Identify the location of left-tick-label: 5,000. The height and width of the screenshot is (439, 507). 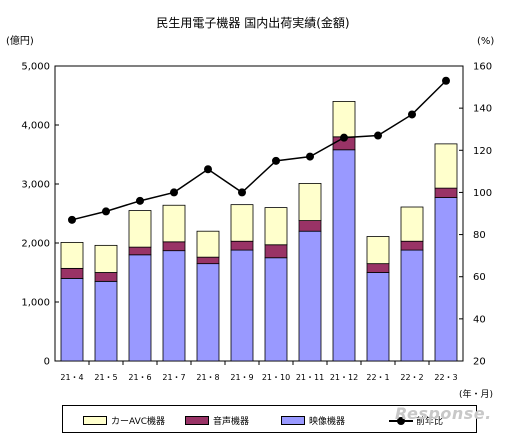
(35, 67).